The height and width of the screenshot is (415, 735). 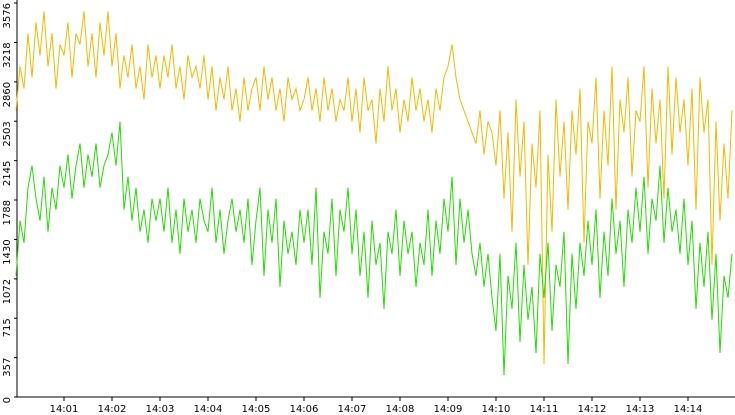 I want to click on y-tick-label: 3576, so click(x=7, y=15).